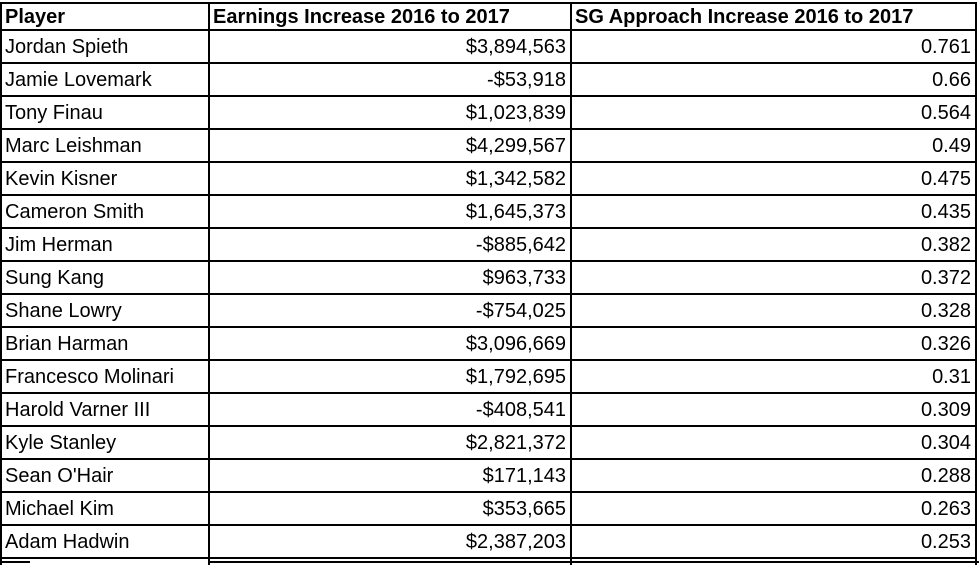 This screenshot has width=979, height=565. I want to click on table-continuation-stub, so click(15, 562).